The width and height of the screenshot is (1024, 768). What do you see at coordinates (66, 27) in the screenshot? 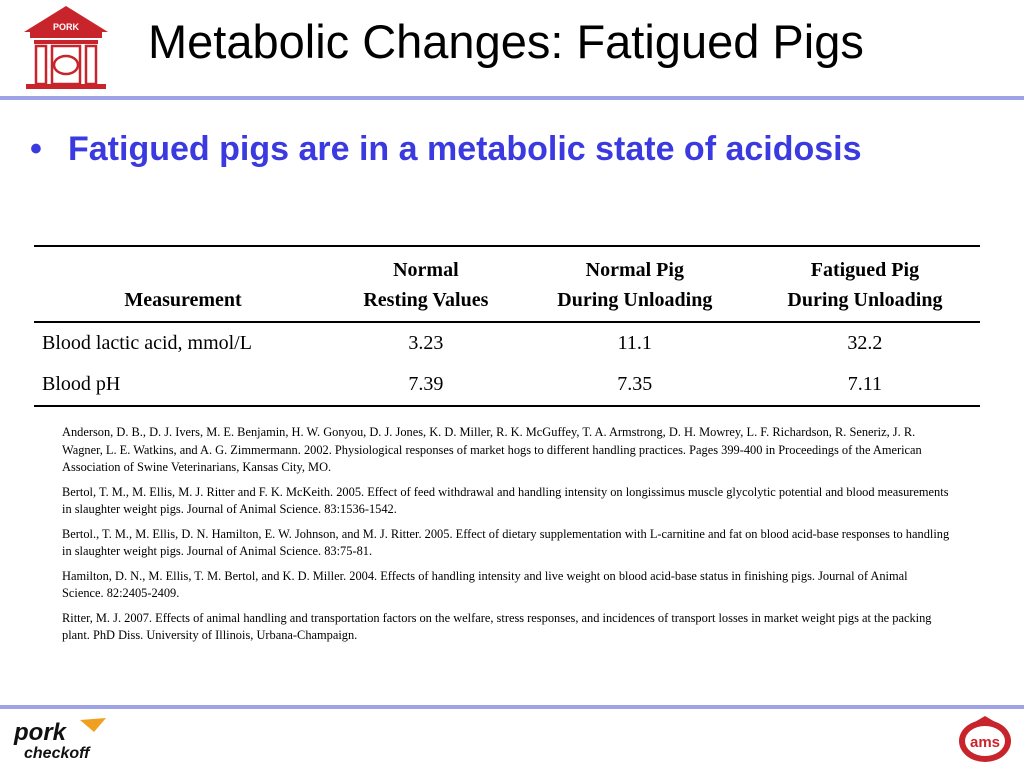
I see `logo-top-text: PORK` at bounding box center [66, 27].